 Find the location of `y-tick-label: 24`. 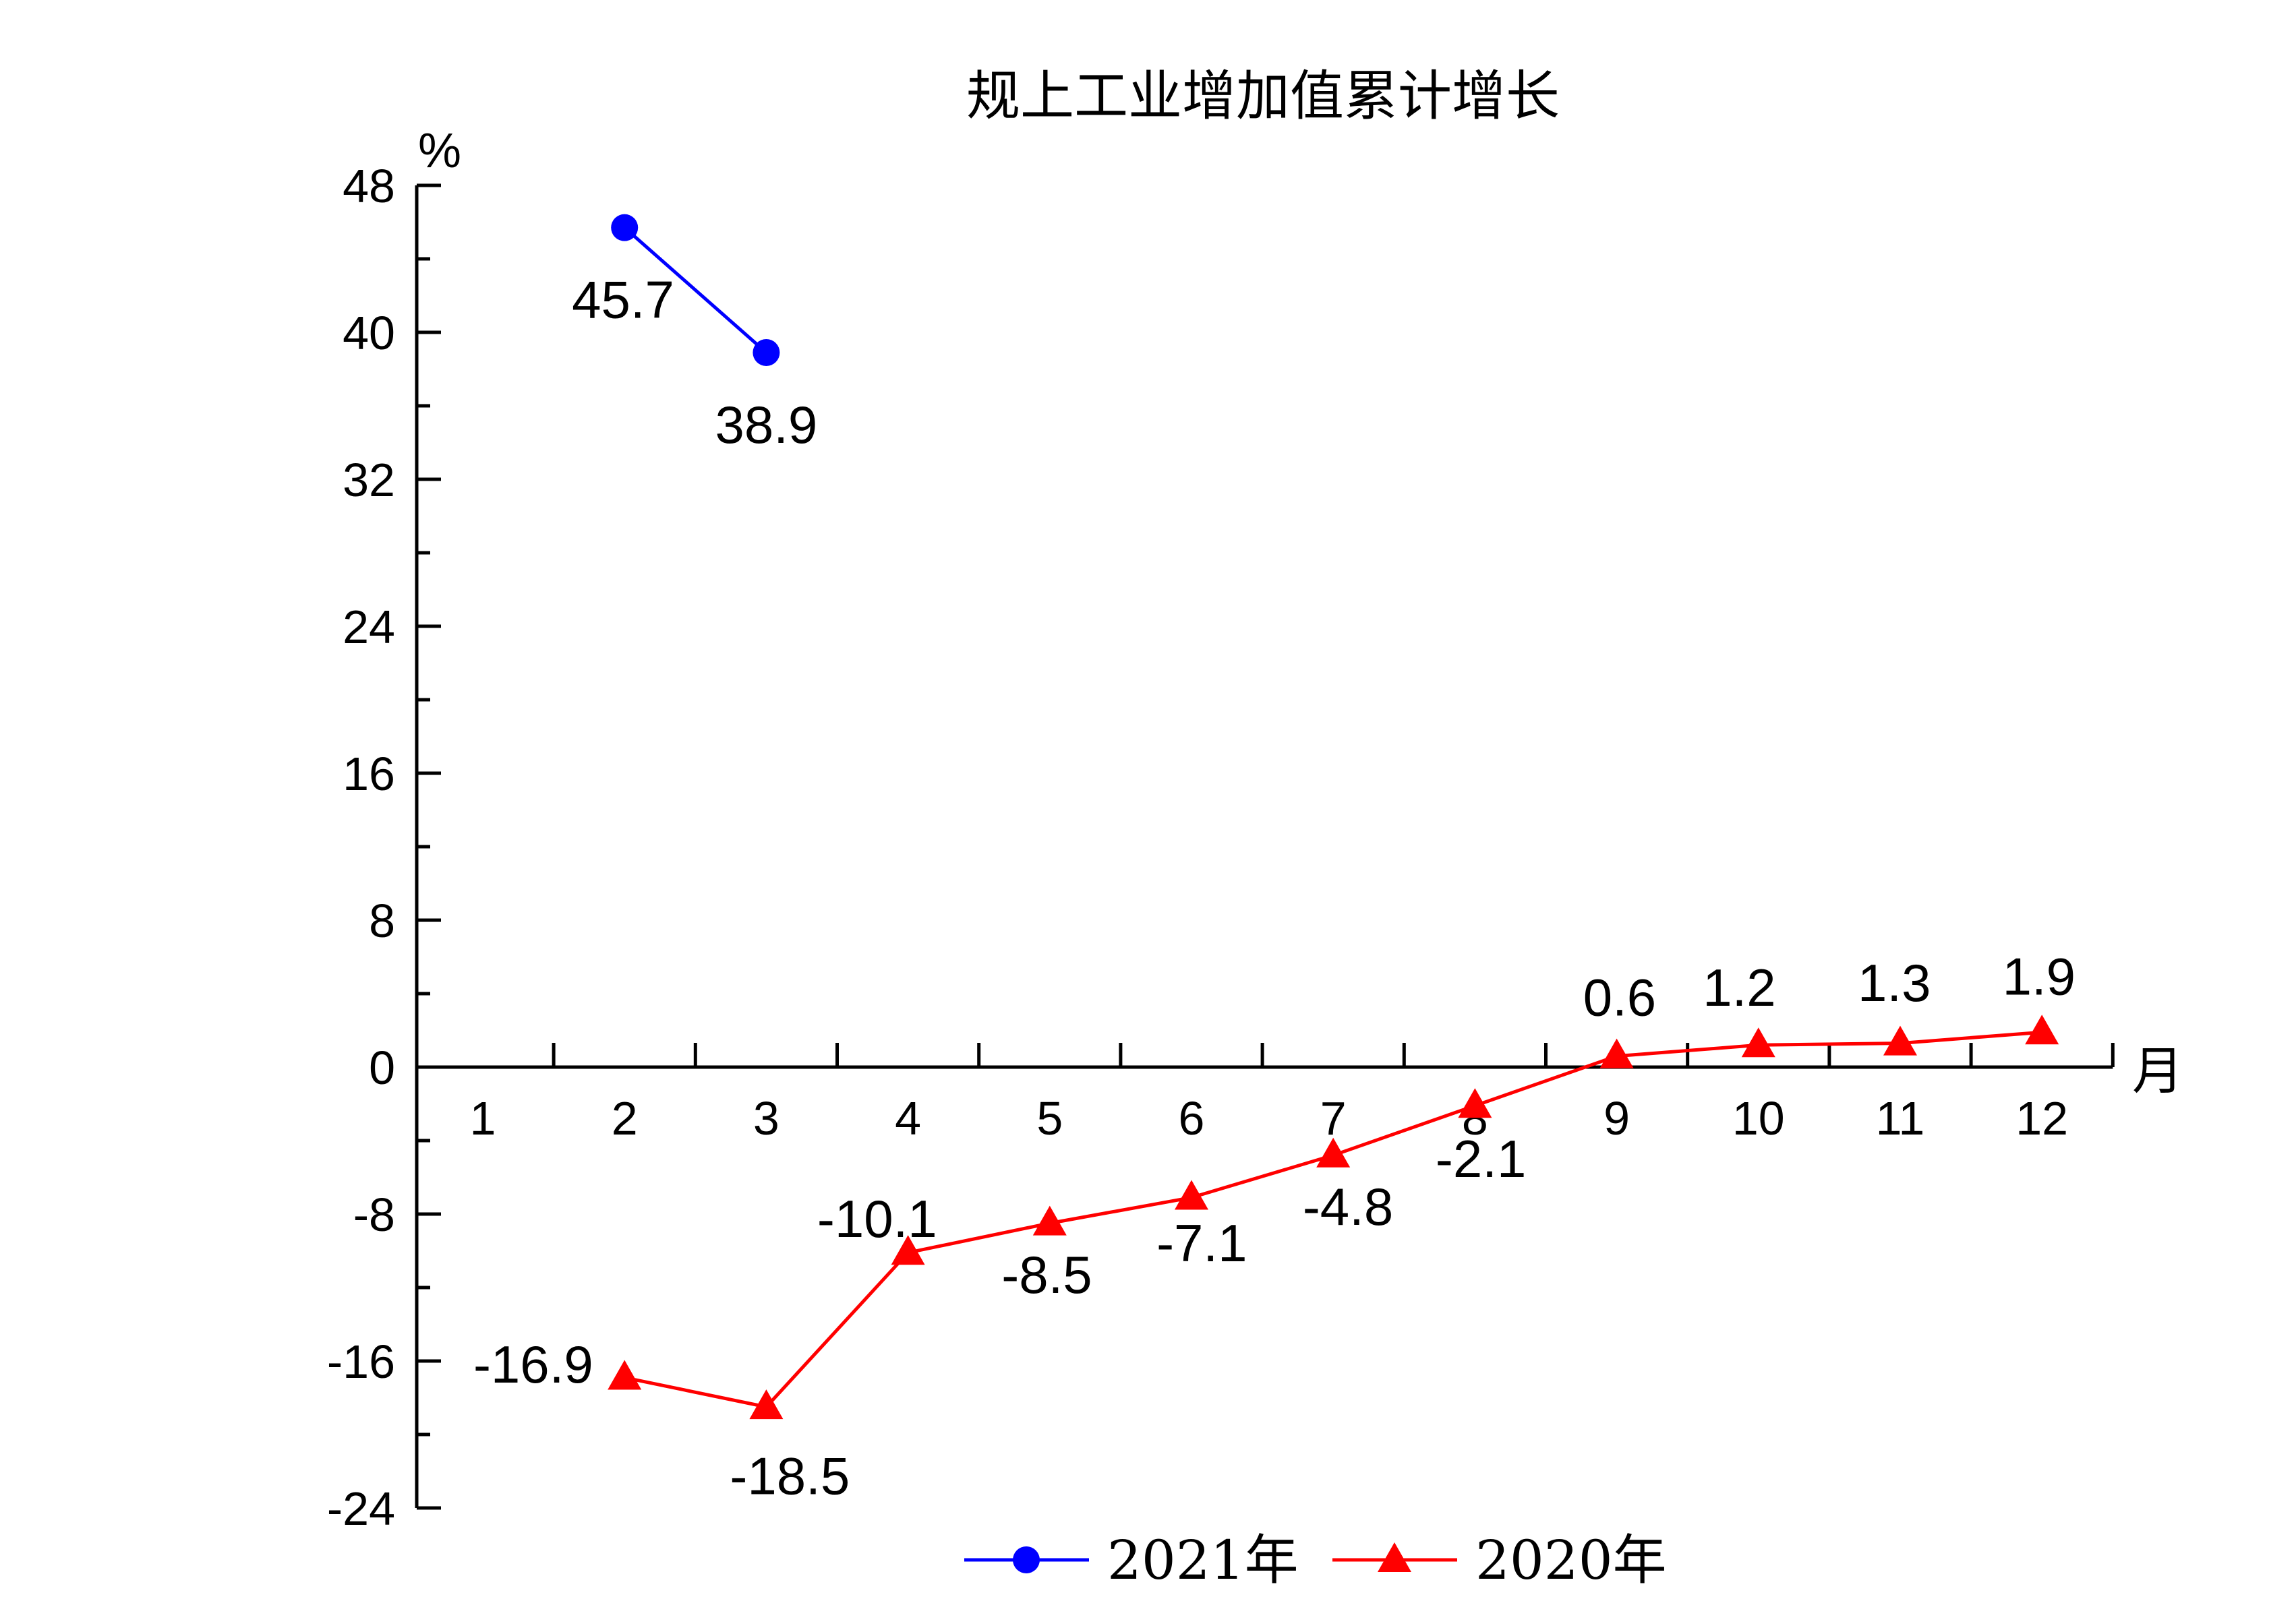

y-tick-label: 24 is located at coordinates (369, 627).